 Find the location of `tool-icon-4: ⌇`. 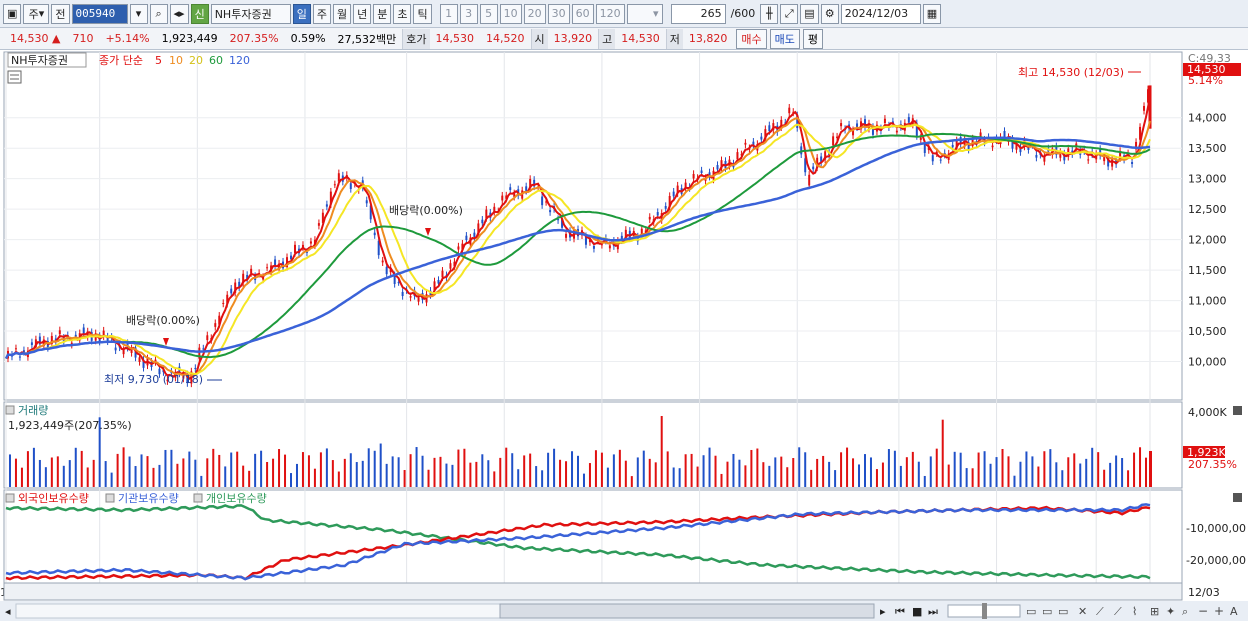

tool-icon-4: ⌇ is located at coordinates (1134, 611).